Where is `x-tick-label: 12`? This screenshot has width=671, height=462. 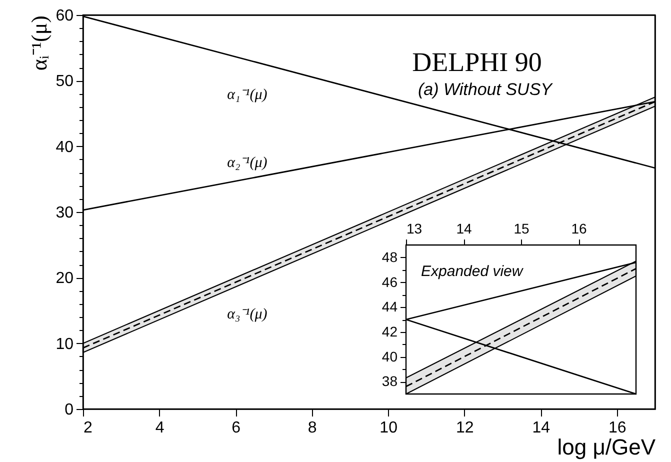
x-tick-label: 12 is located at coordinates (465, 428).